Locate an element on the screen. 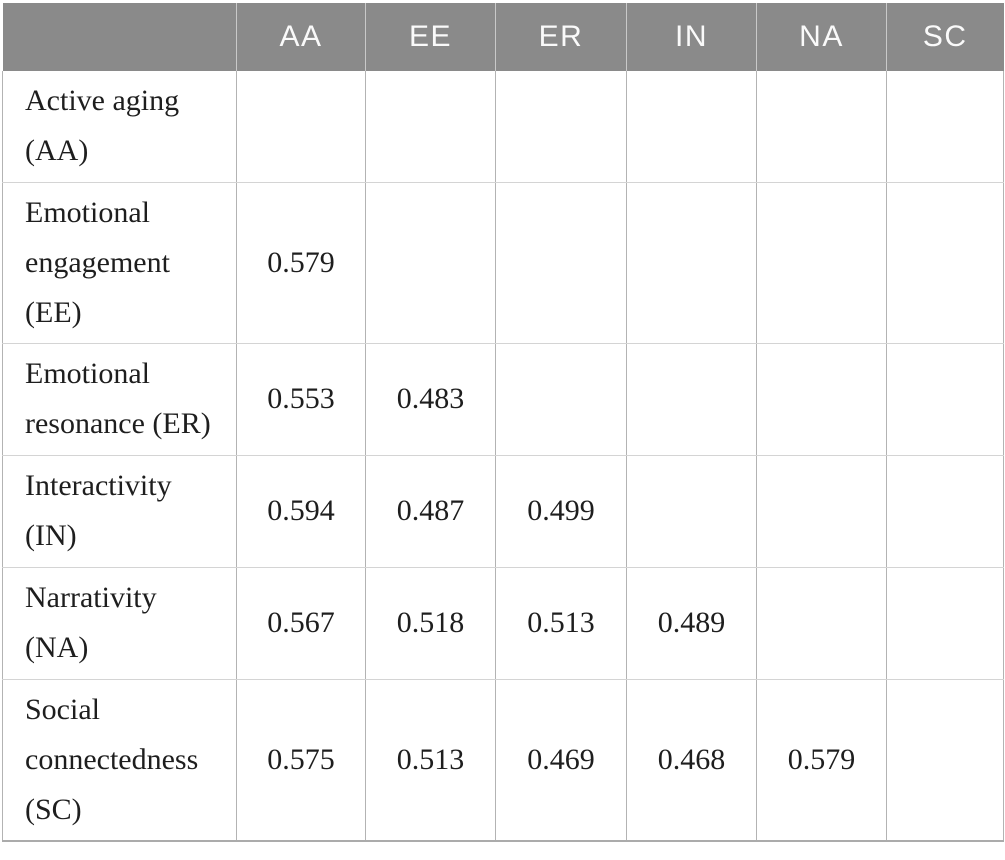 The height and width of the screenshot is (860, 1005). row-label: Interactivity (IN) is located at coordinates (119, 511).